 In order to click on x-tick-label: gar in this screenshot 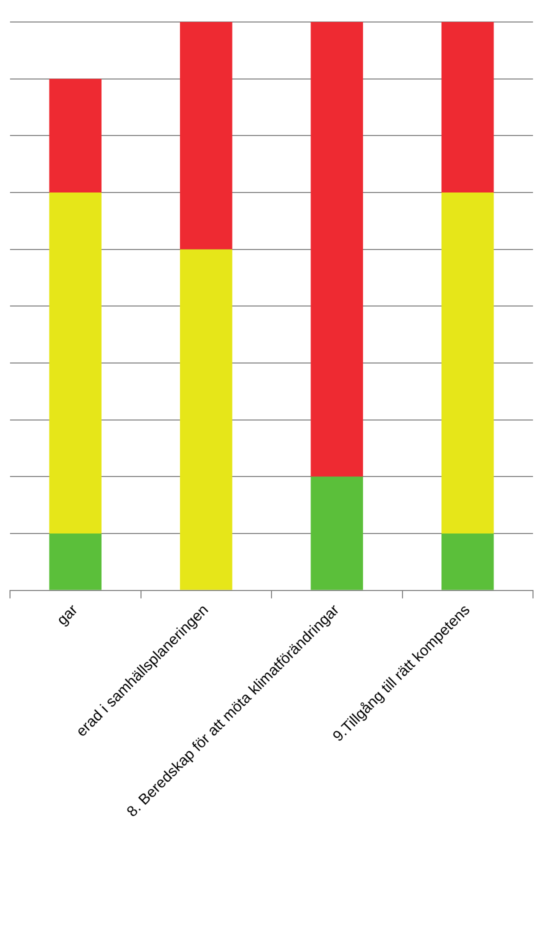, I will do `click(68, 615)`.